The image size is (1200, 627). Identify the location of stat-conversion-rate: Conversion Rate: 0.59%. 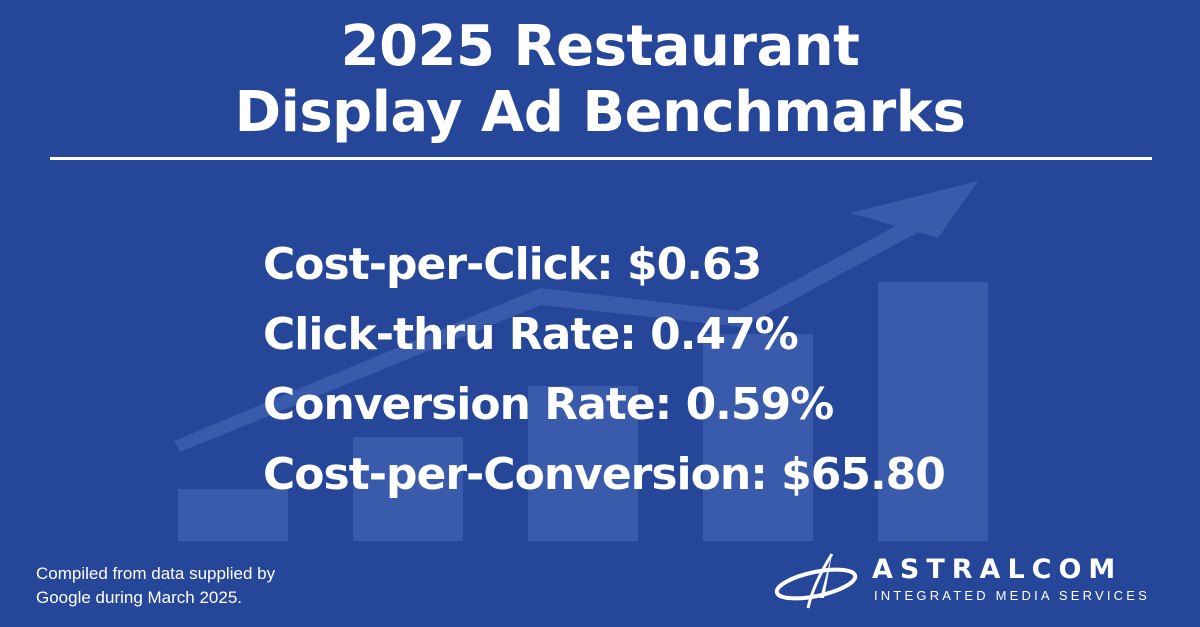
(548, 404).